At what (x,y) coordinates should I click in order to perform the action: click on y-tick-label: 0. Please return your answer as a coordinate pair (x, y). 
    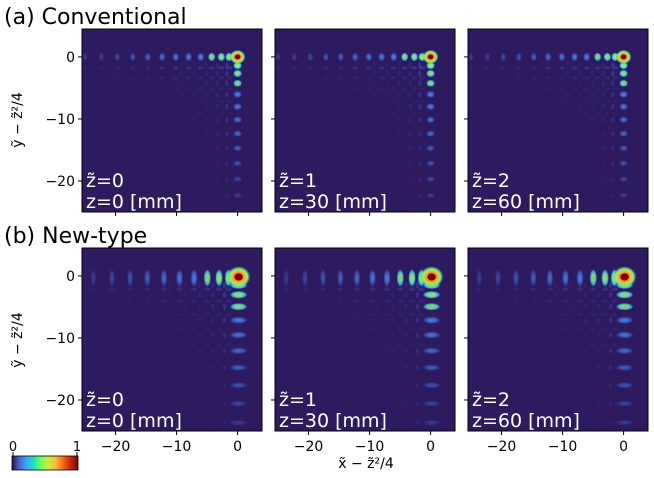
    Looking at the image, I should click on (70, 277).